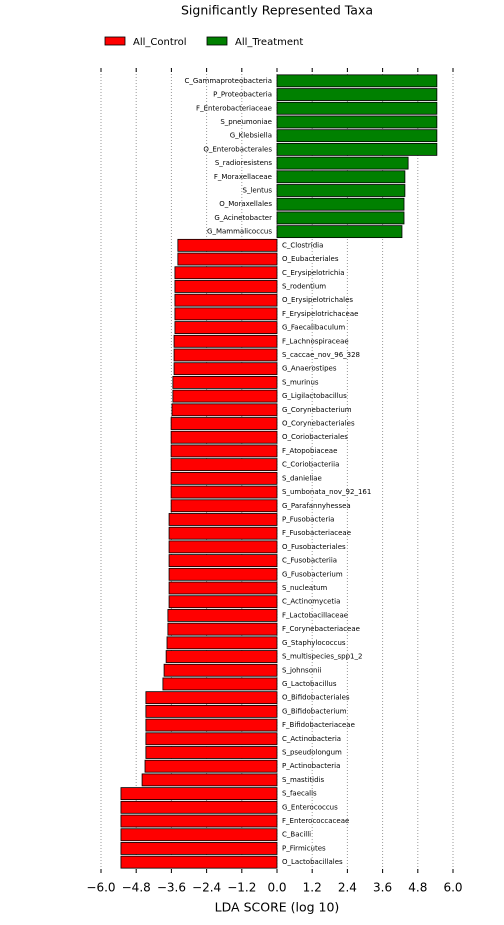  Describe the element at coordinates (242, 95) in the screenshot. I see `category-label: P_Proteobacteria` at that location.